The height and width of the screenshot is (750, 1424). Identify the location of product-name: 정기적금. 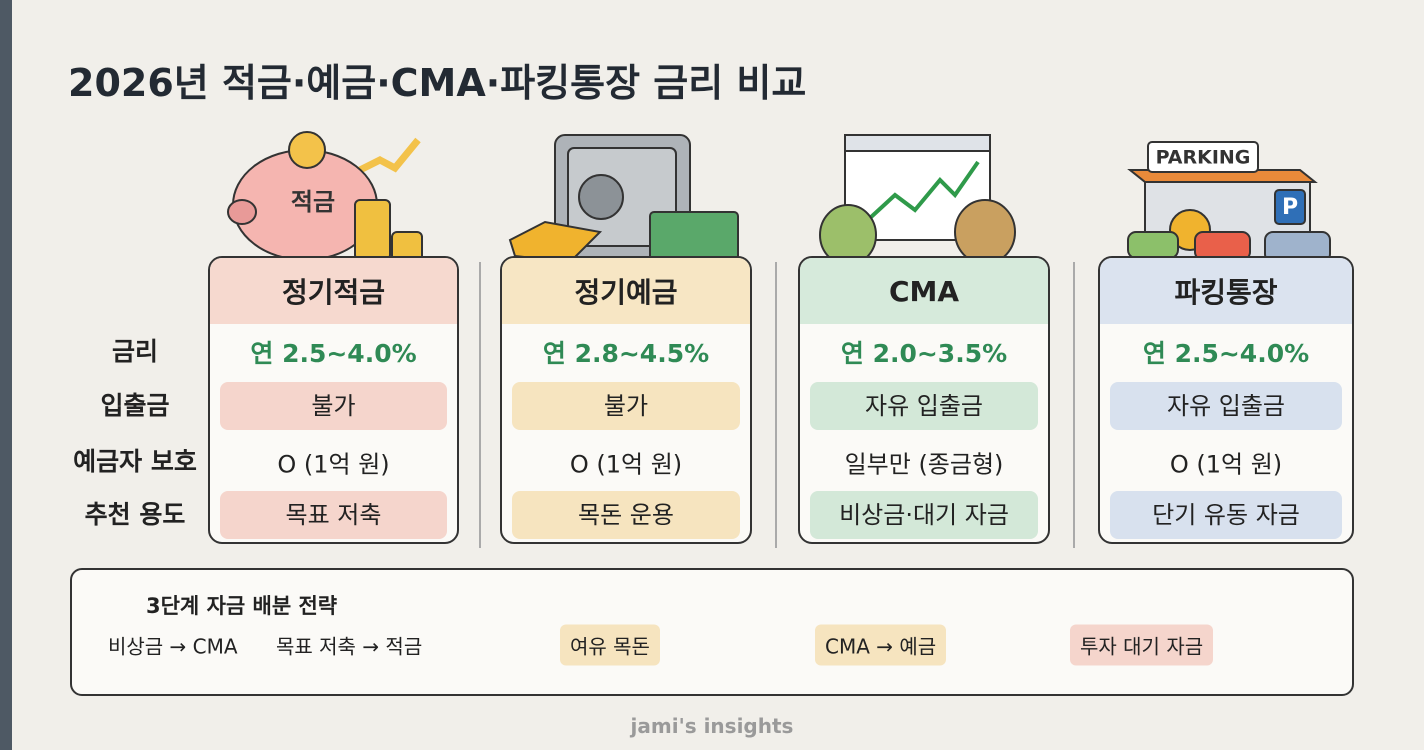
(333, 291).